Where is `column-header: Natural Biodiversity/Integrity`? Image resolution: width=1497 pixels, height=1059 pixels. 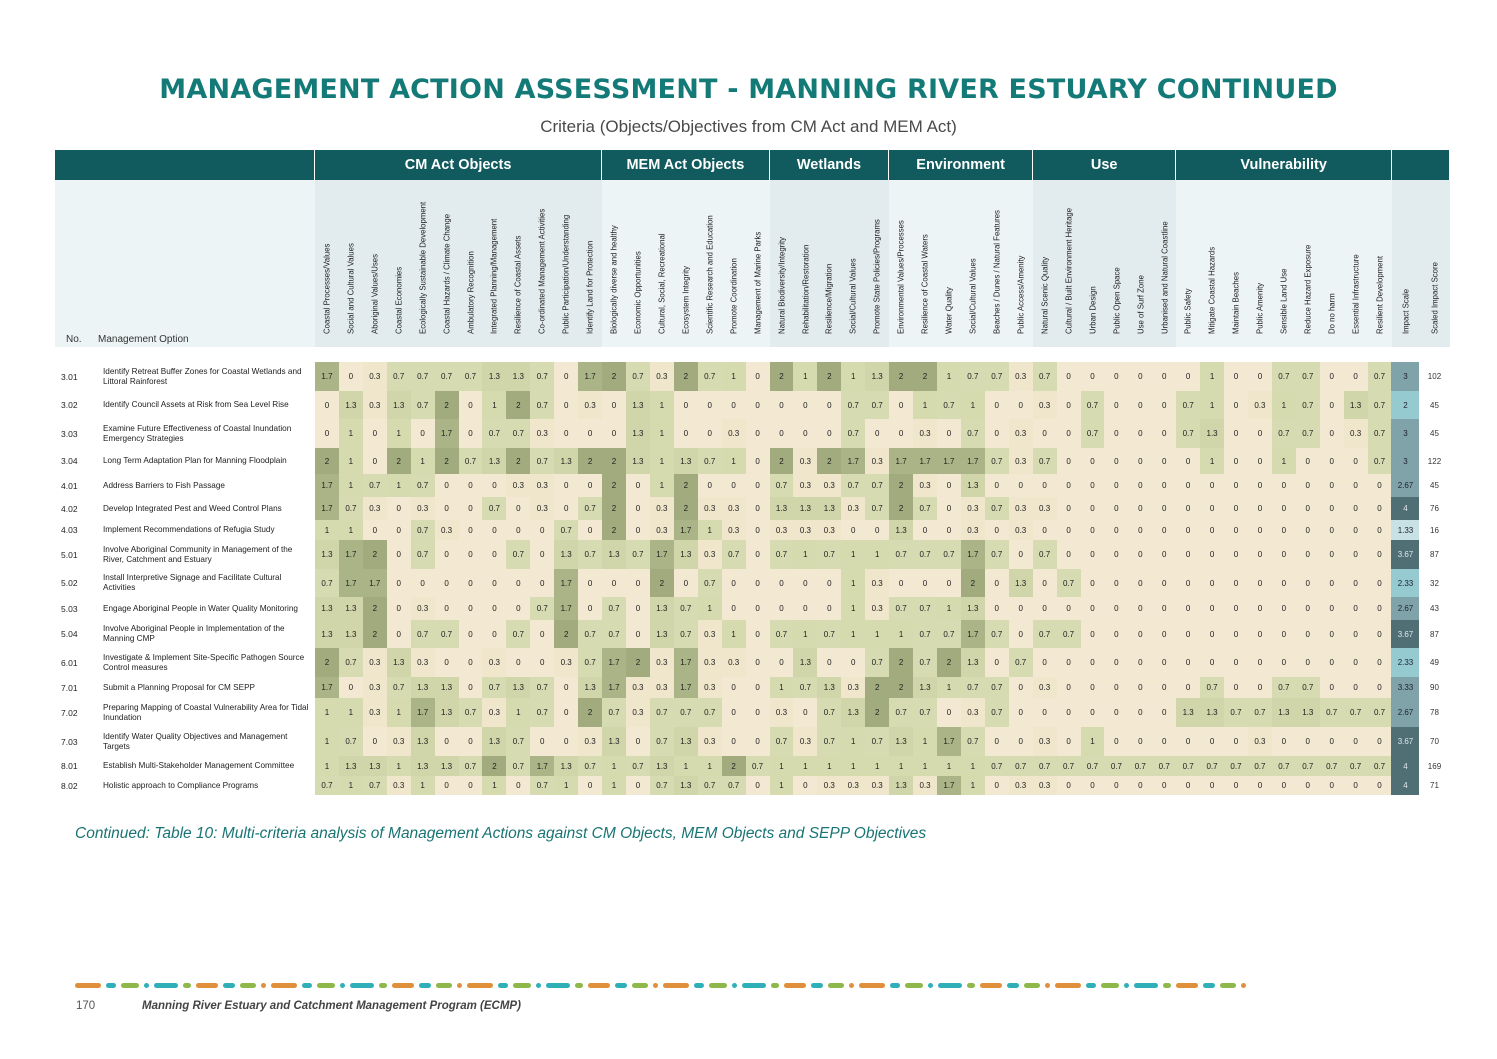
column-header: Natural Biodiversity/Integrity is located at coordinates (781, 263).